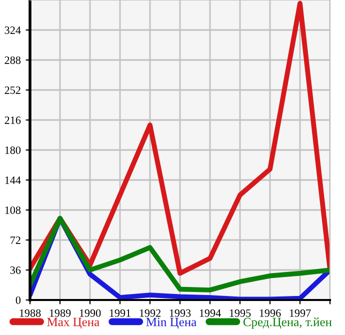 The image size is (345, 335). What do you see at coordinates (300, 313) in the screenshot?
I see `x-tick-label: 1997` at bounding box center [300, 313].